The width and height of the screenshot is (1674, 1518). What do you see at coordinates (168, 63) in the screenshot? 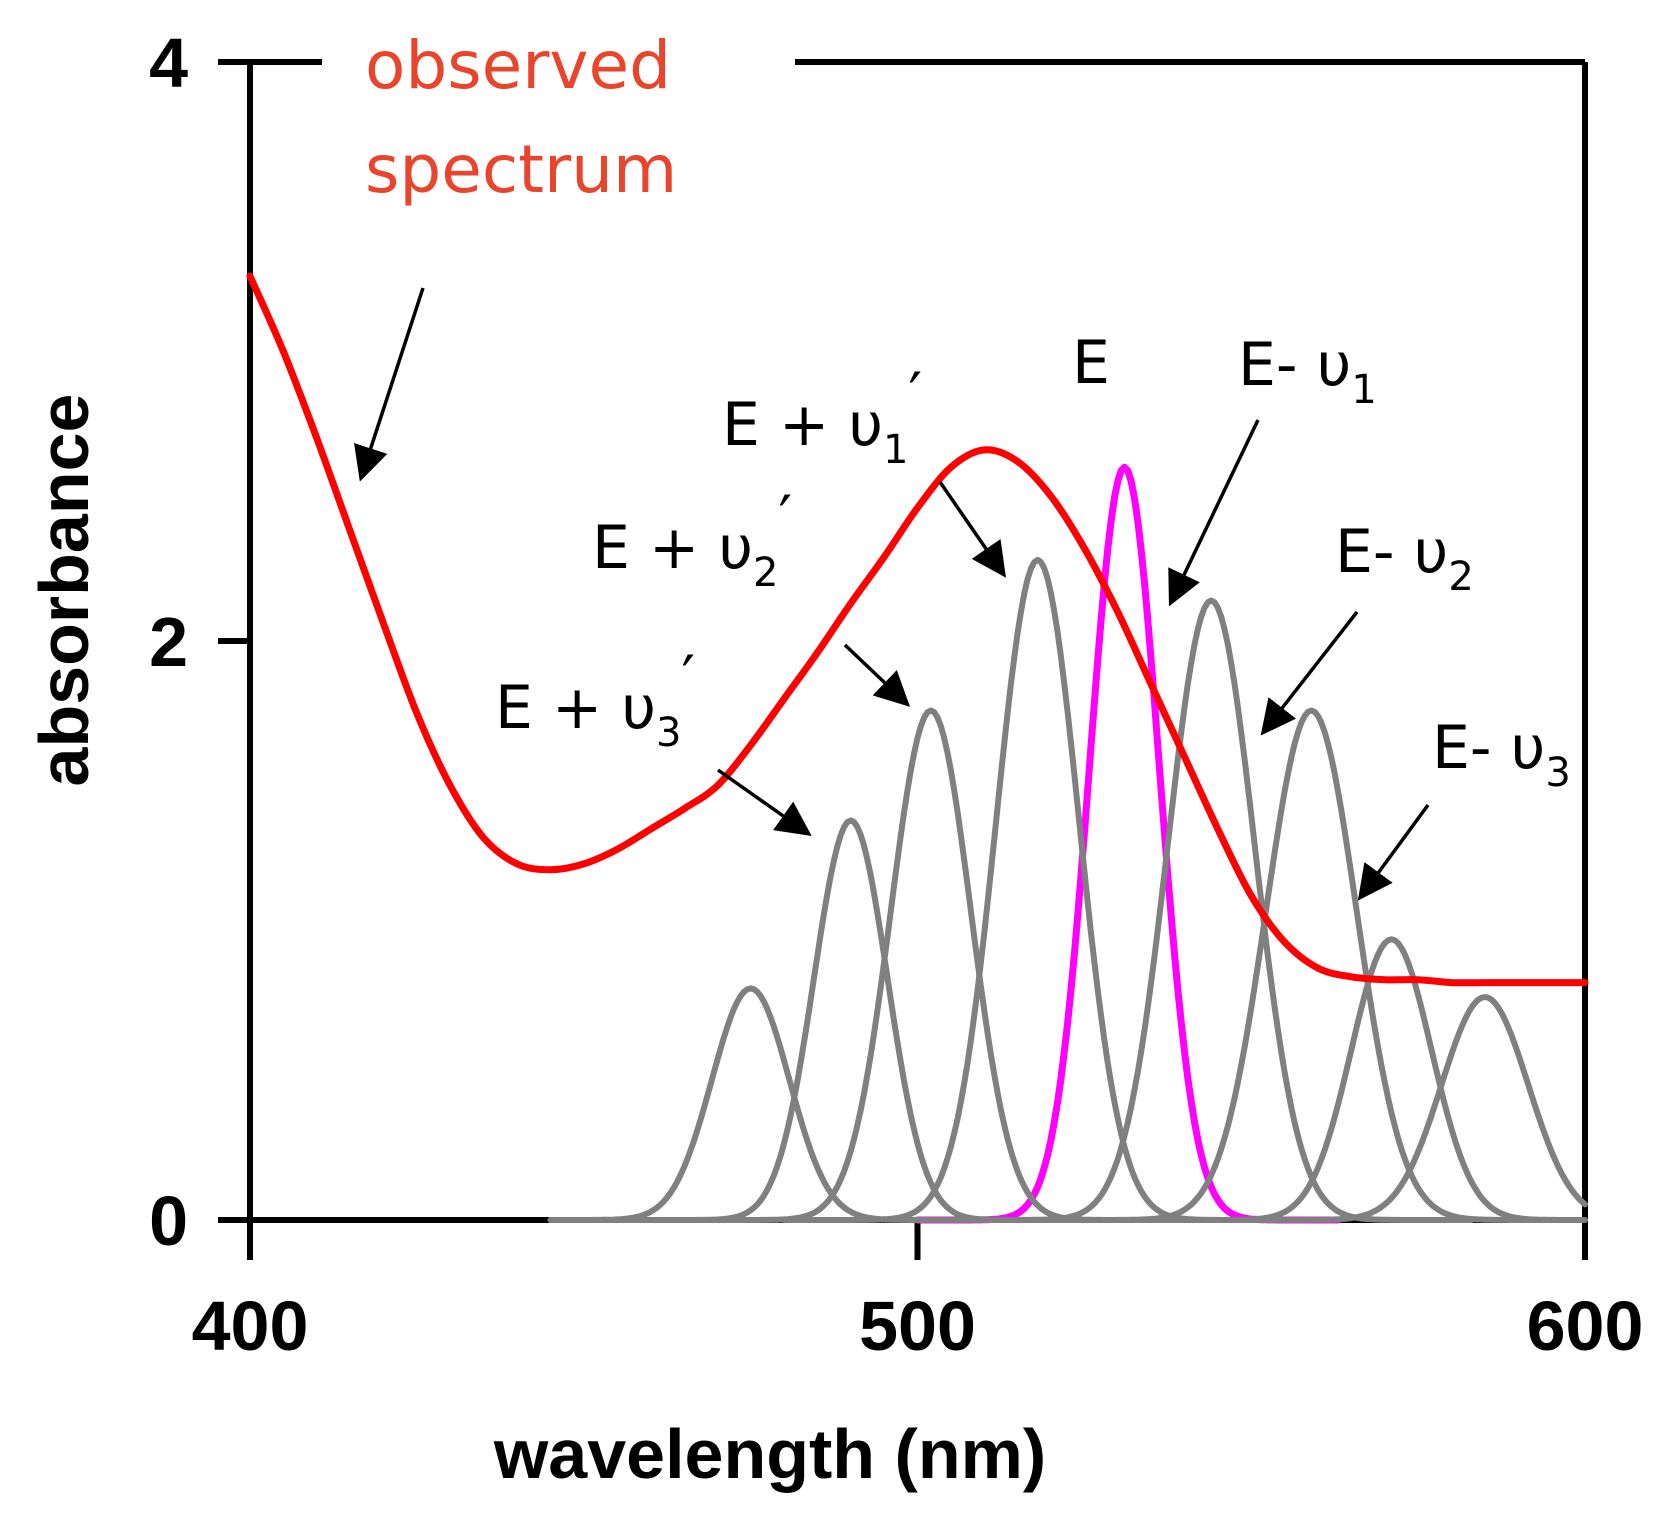
I see `y-tick-label: 4` at bounding box center [168, 63].